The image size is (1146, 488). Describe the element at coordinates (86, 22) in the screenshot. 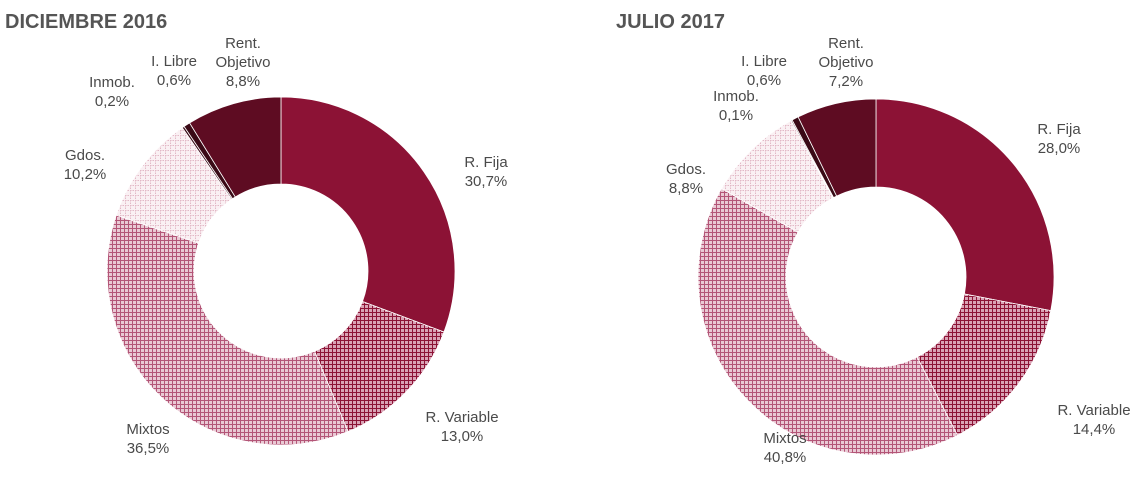

I see `chart-title-dic-2016: DICIEMBRE 2016` at that location.